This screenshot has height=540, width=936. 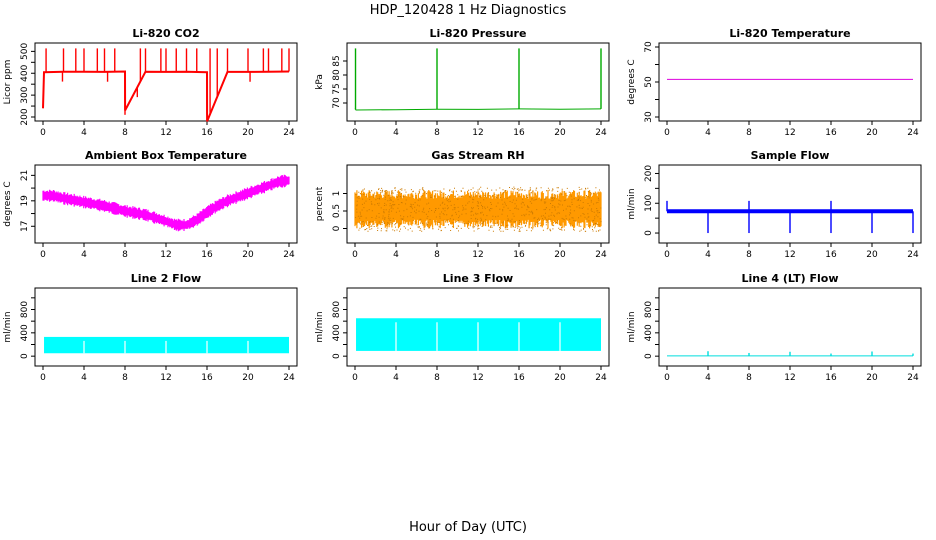 I want to click on series-points, so click(x=478, y=209).